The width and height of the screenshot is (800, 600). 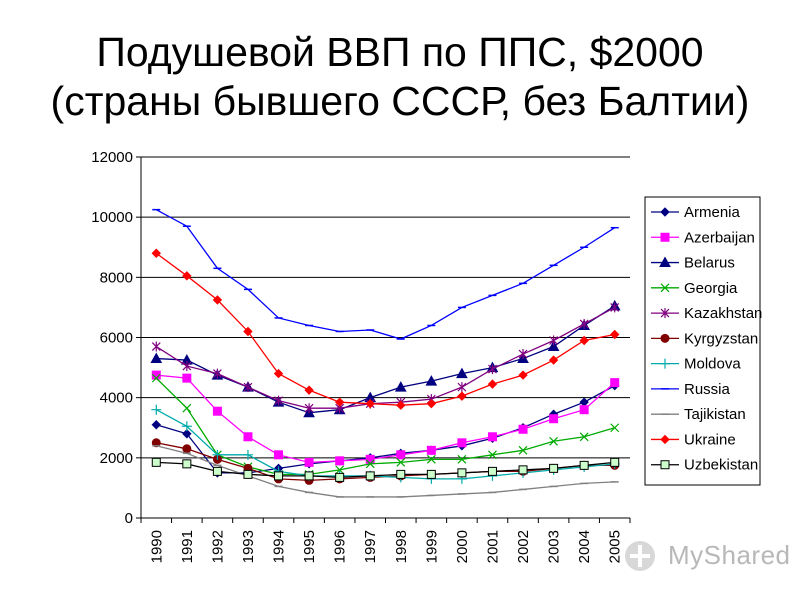 What do you see at coordinates (248, 546) in the screenshot?
I see `x-tick-label: 1993` at bounding box center [248, 546].